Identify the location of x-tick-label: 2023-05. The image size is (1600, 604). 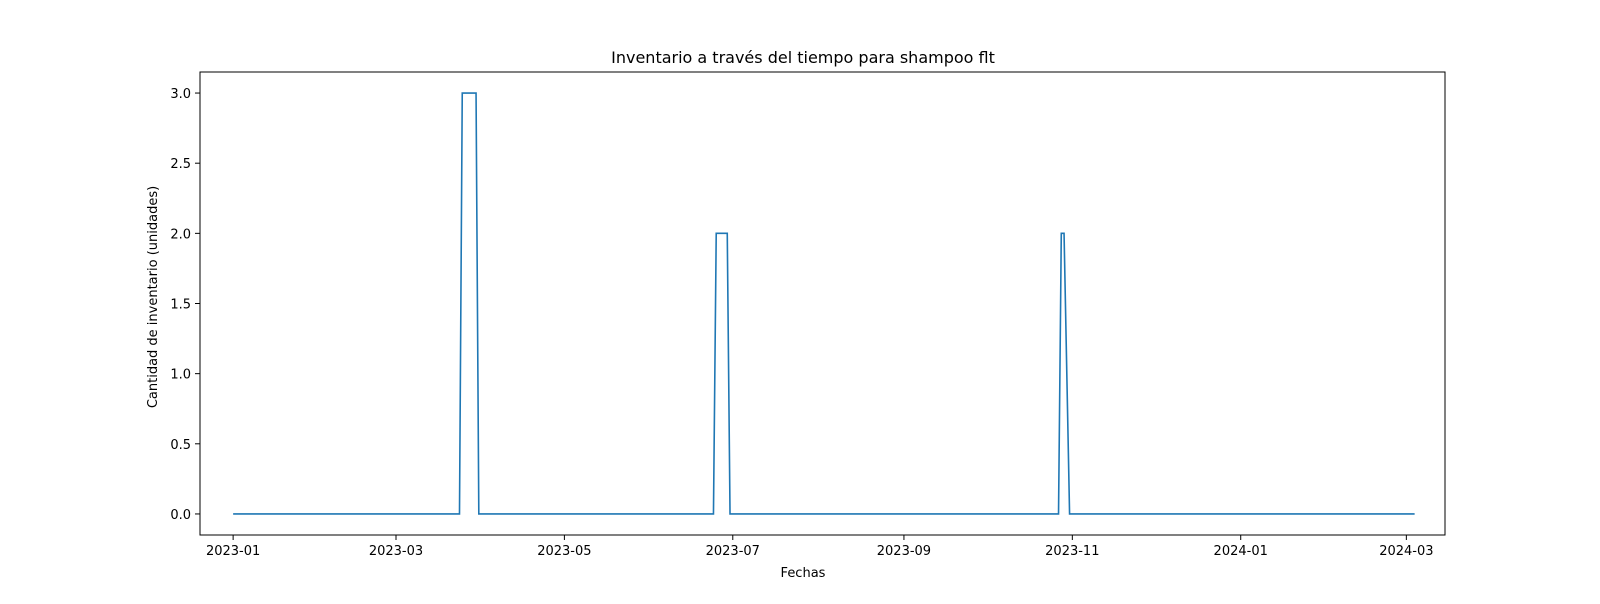
(564, 551).